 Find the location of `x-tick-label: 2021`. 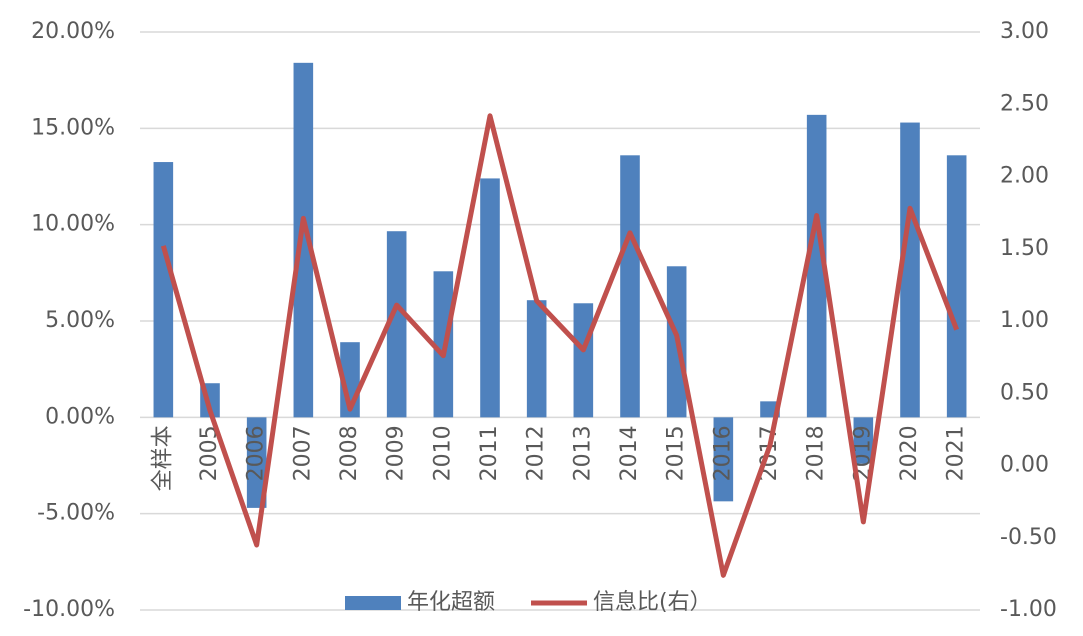

x-tick-label: 2021 is located at coordinates (956, 453).